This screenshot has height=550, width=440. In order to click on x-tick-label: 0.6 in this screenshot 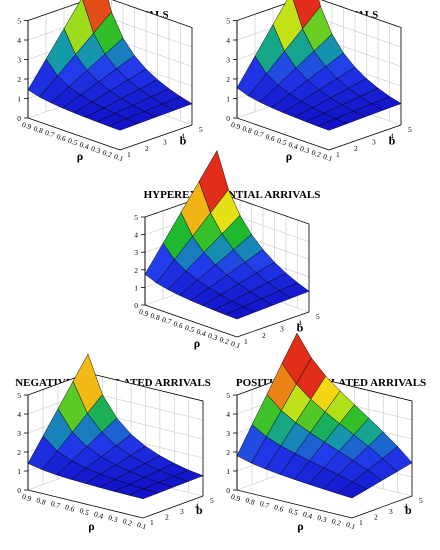, I will do `click(70, 508)`.